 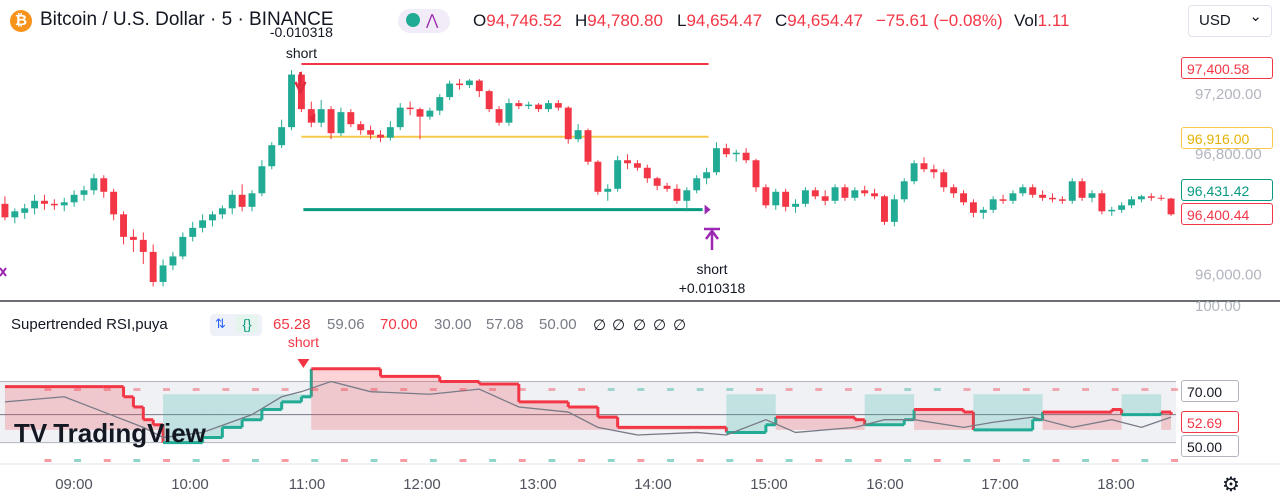 I want to click on time-tick-label: 10:00, so click(x=190, y=484).